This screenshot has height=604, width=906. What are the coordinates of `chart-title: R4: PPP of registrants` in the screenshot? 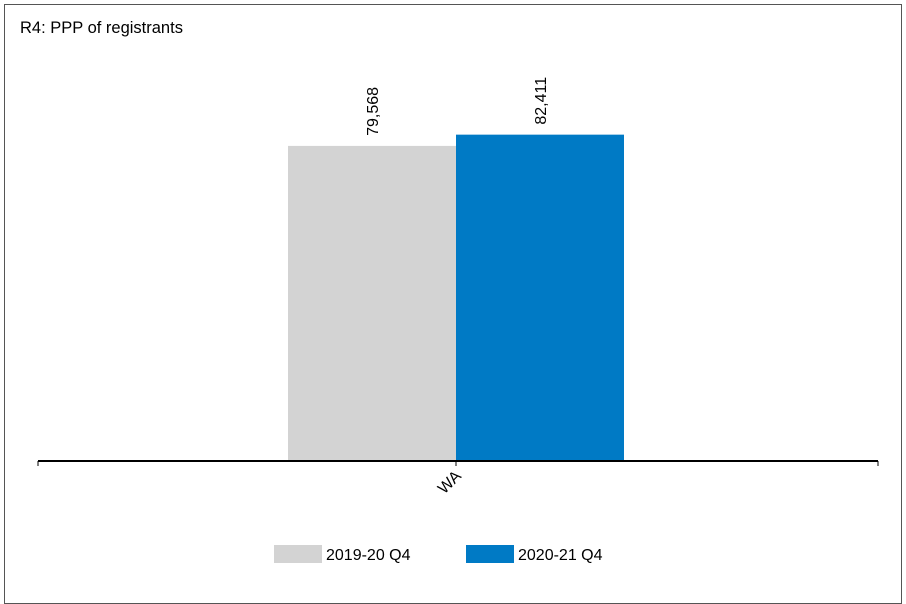 It's located at (101, 28).